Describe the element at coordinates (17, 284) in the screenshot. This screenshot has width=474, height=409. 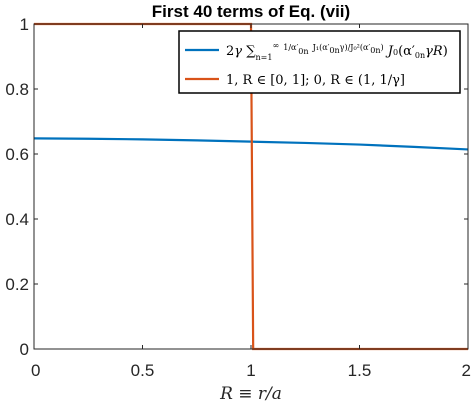
I see `y-tick-label: 0.2` at that location.